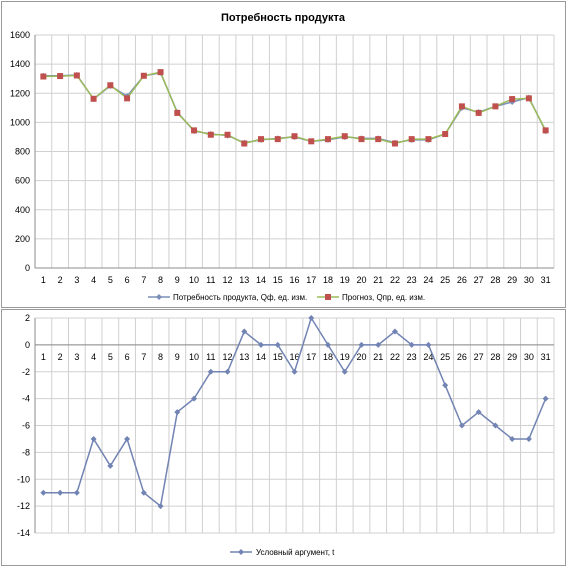  I want to click on x-tick-label: 22, so click(395, 357).